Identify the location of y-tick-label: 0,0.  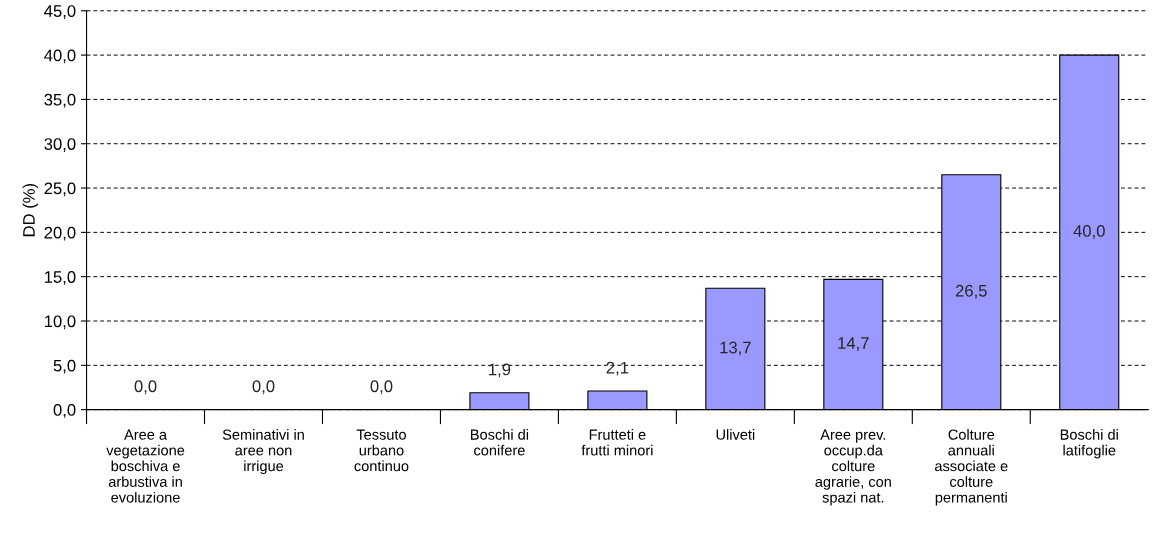
(64, 411).